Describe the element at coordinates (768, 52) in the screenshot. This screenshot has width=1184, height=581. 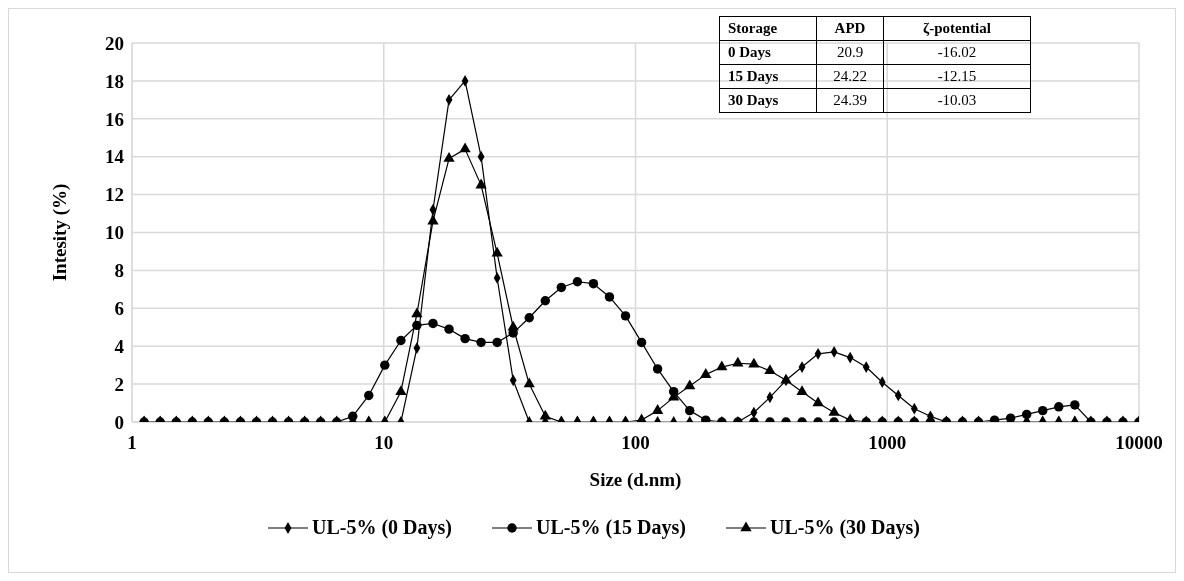
I see `annotation: 0 Days` at that location.